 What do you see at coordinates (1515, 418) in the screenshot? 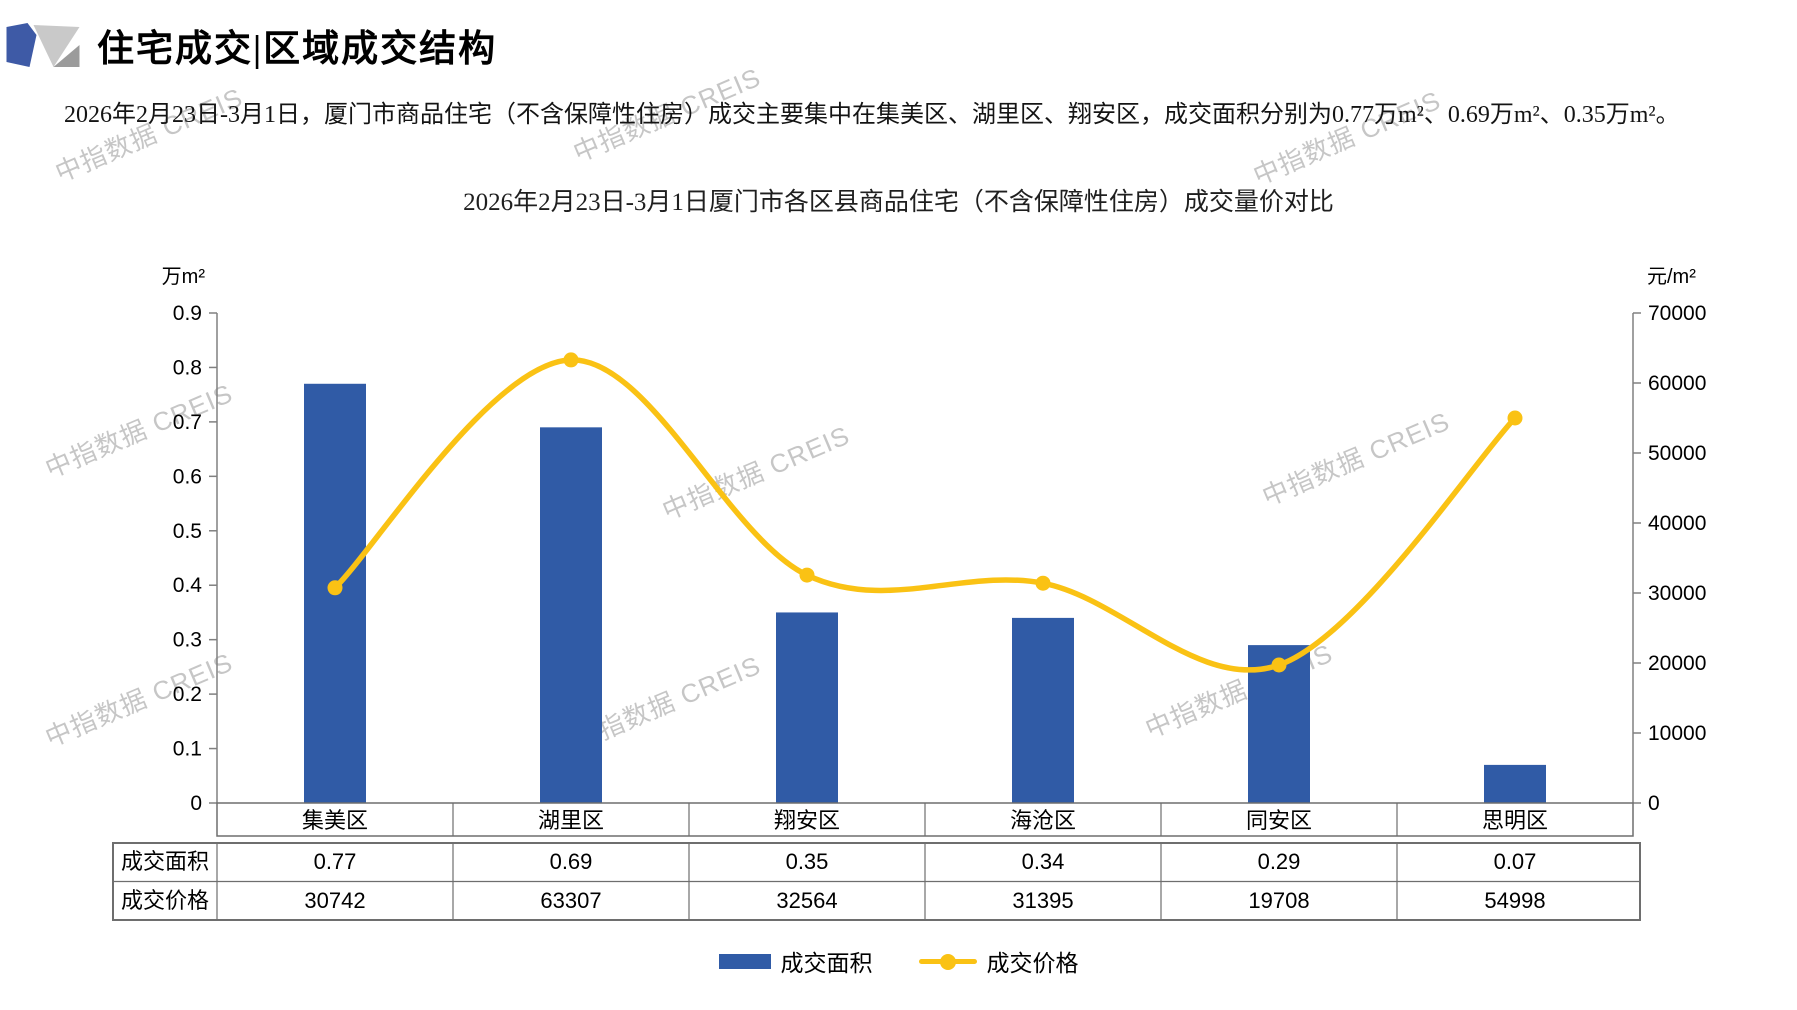
I see `price-marker-思明区` at bounding box center [1515, 418].